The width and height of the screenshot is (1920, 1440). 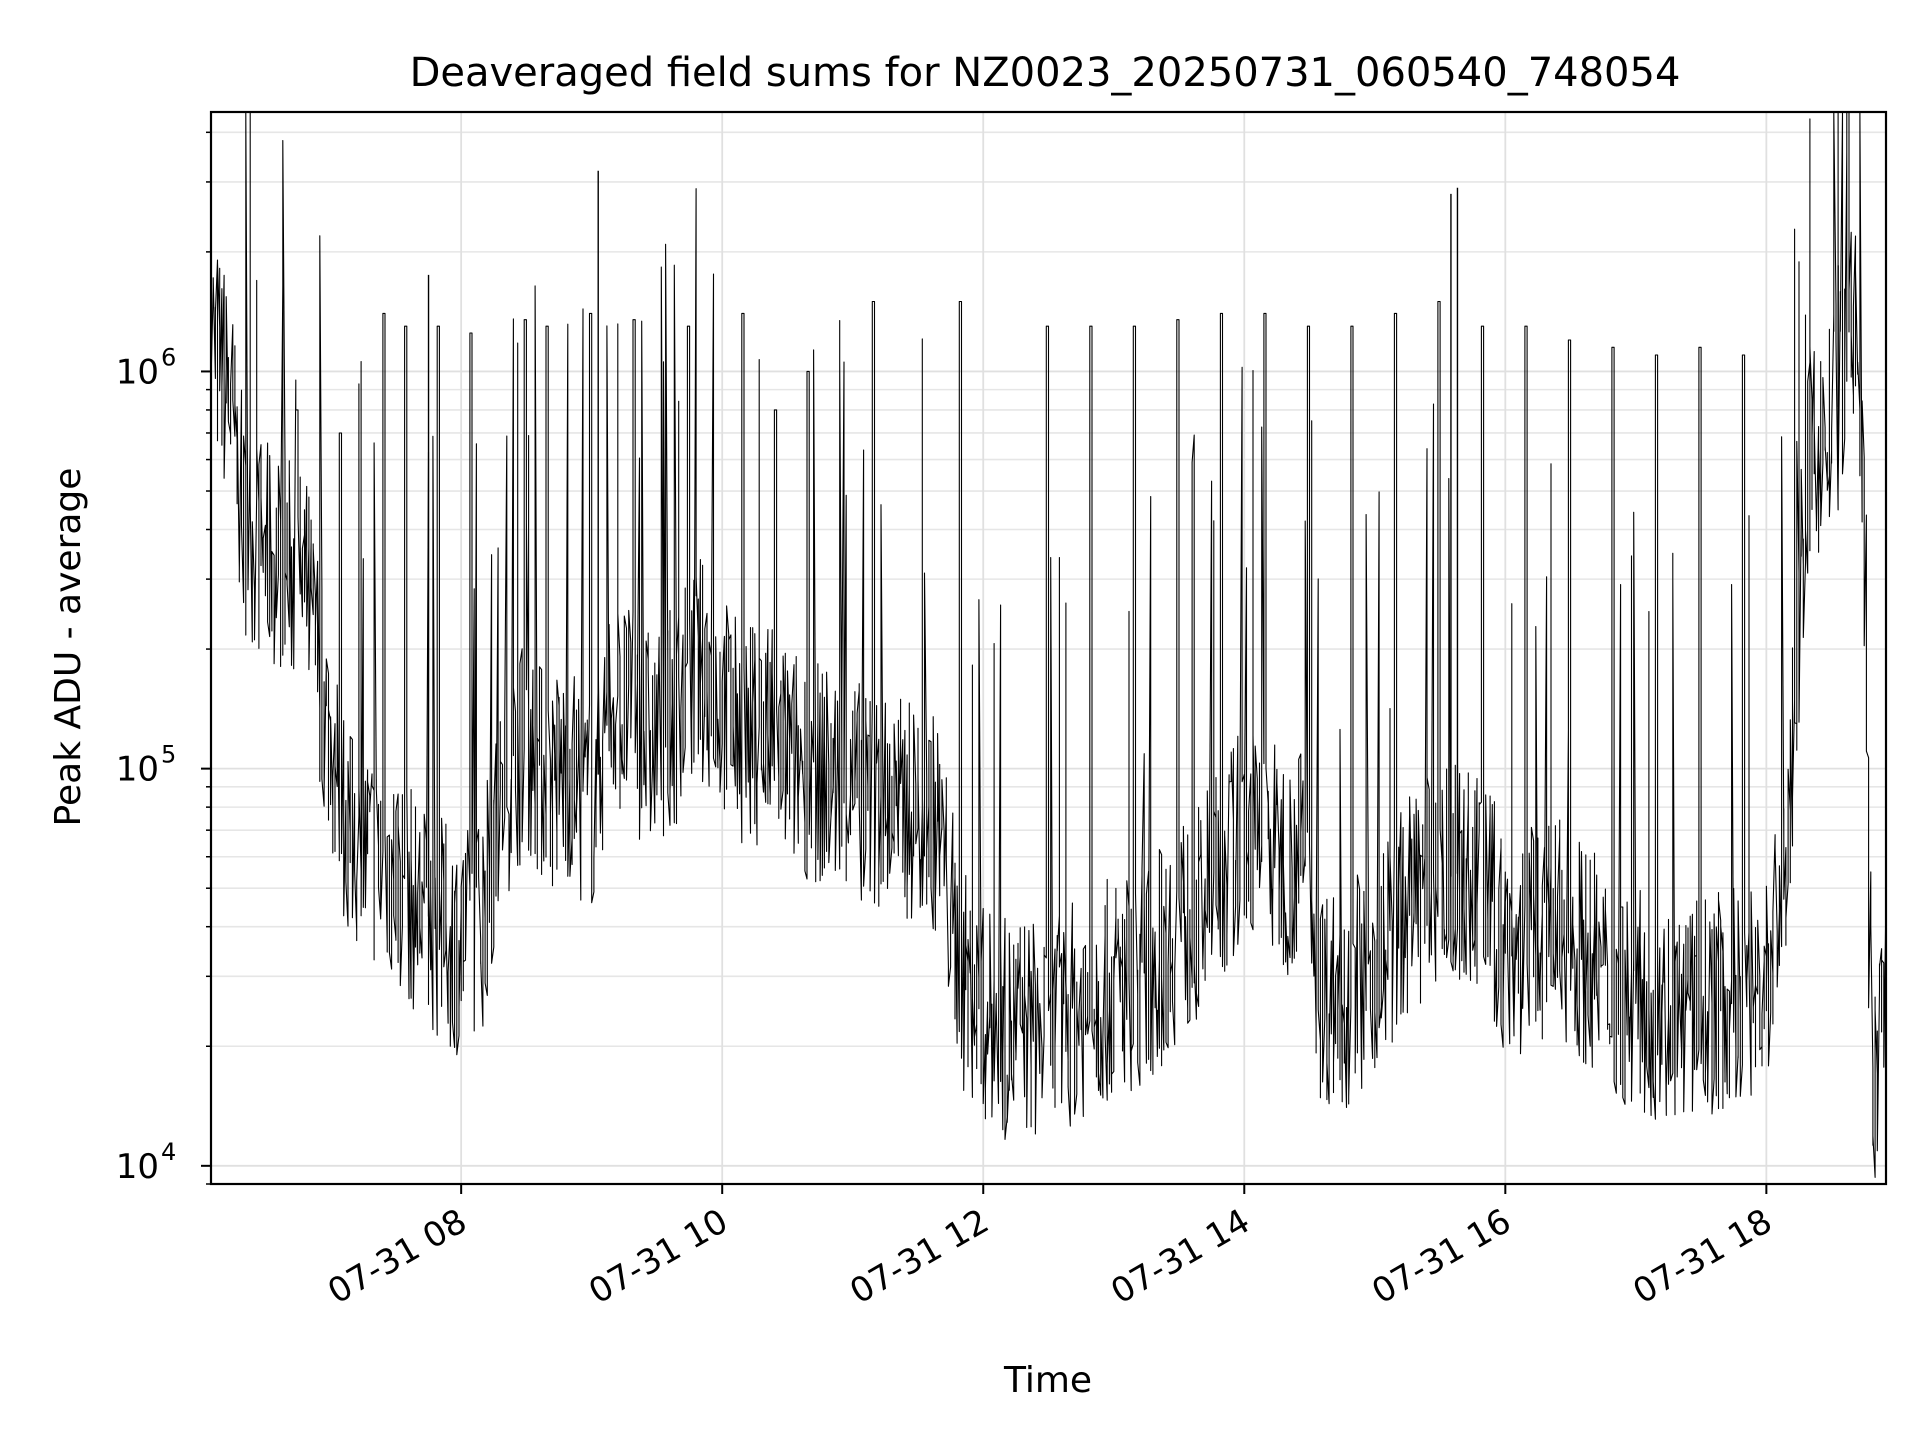 I want to click on x-axis-label: Time, so click(x=1047, y=1380).